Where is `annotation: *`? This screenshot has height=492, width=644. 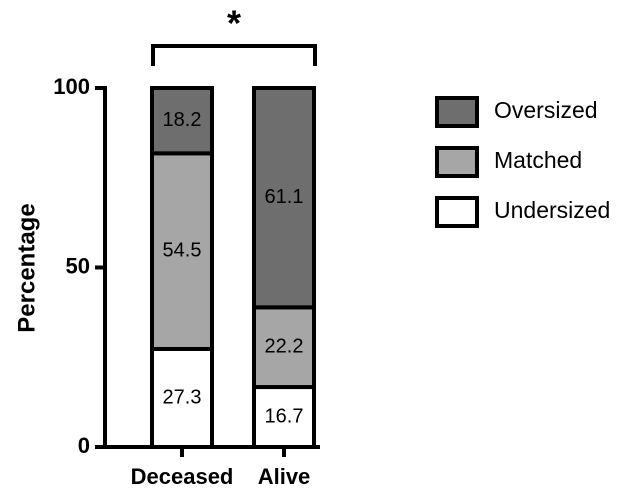
annotation: * is located at coordinates (234, 23).